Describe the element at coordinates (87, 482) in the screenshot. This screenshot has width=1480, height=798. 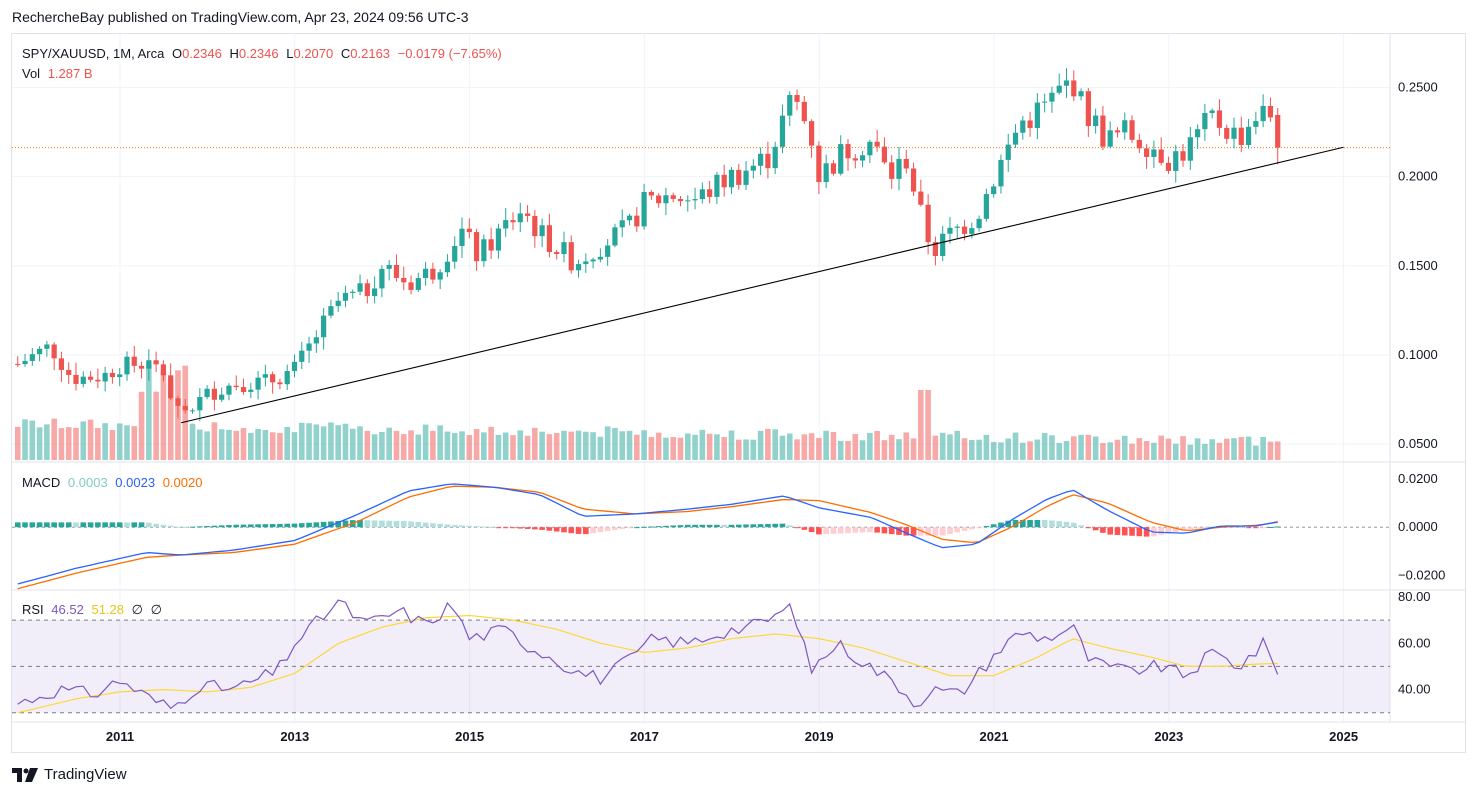
I see `macd-hist-value: 0.0003` at that location.